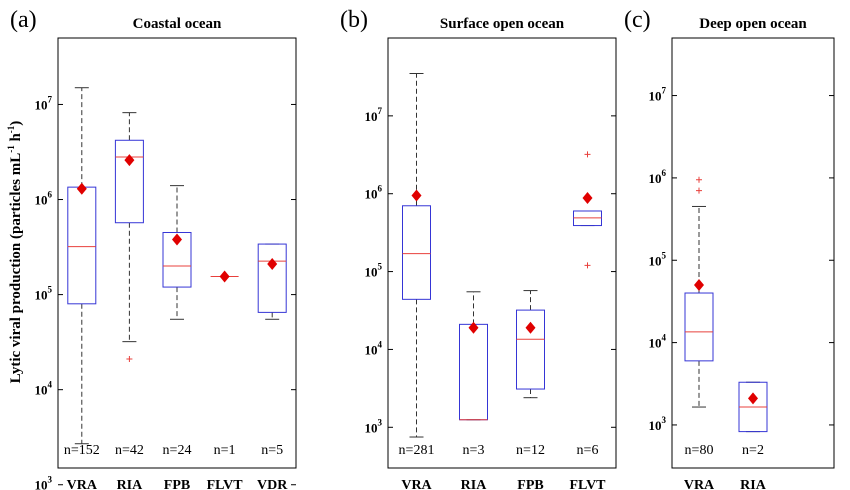 The height and width of the screenshot is (490, 850). What do you see at coordinates (474, 450) in the screenshot?
I see `n-label: n=3` at bounding box center [474, 450].